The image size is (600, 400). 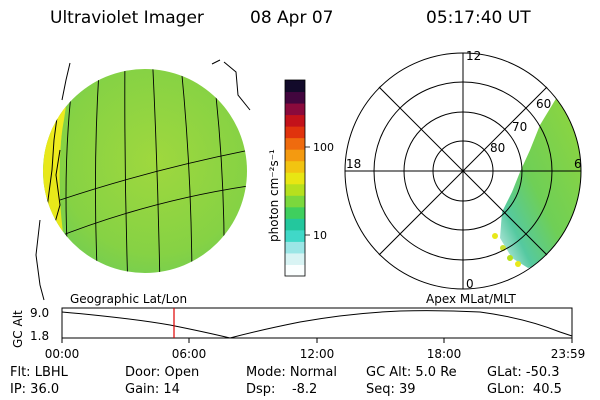 I want to click on timeline-ylabel: GC Alt, so click(x=18, y=329).